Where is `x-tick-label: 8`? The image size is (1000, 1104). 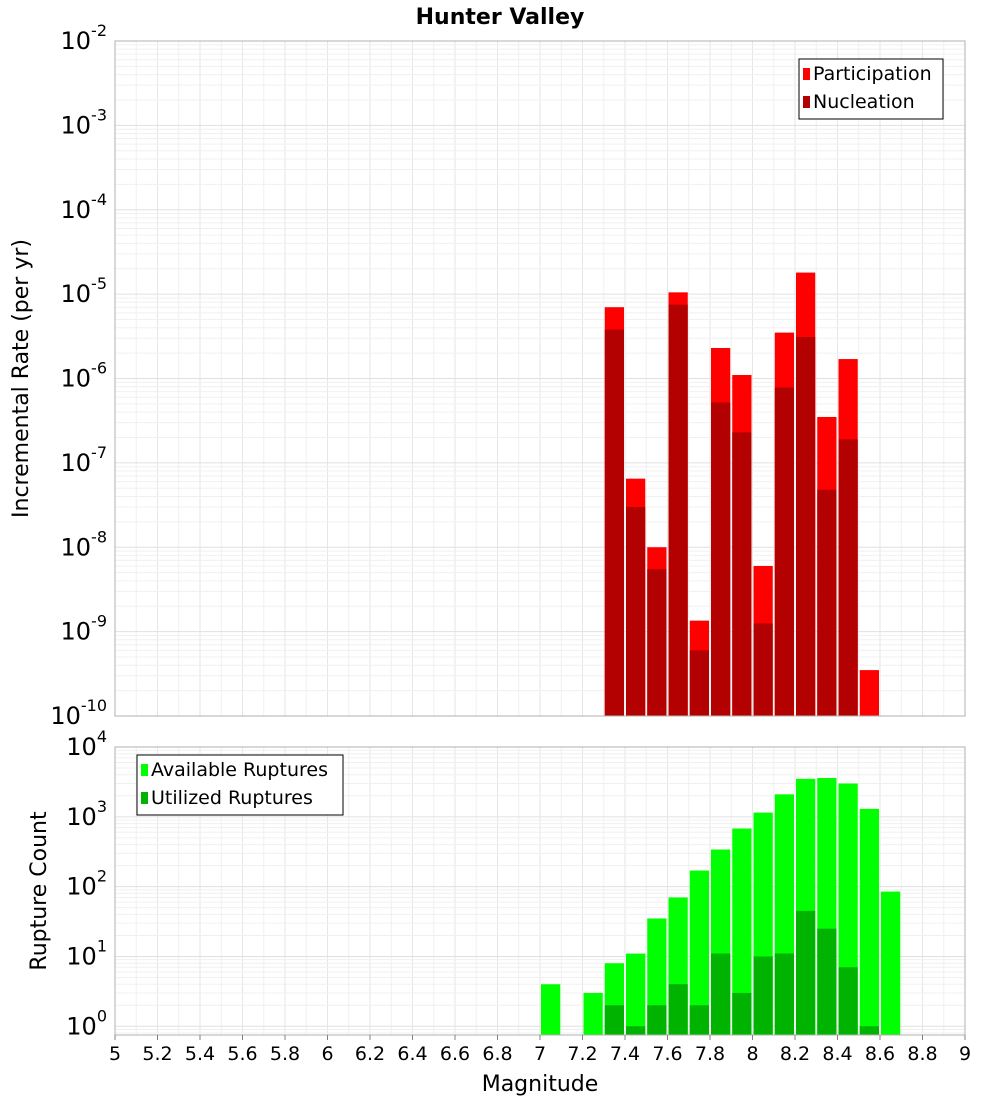
x-tick-label: 8 is located at coordinates (752, 1054).